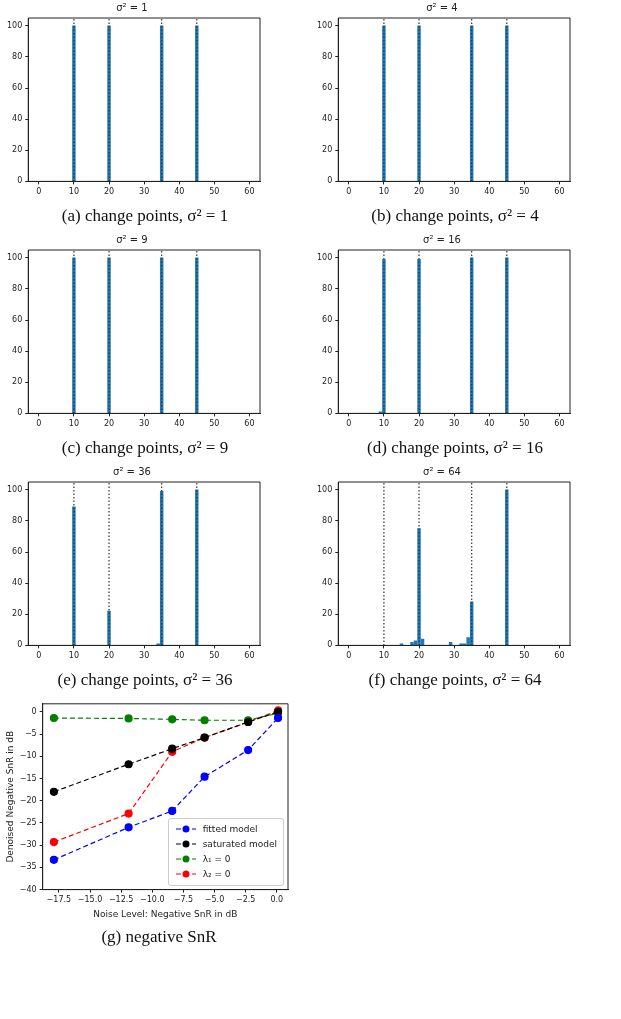  What do you see at coordinates (90, 900) in the screenshot?
I see `x-tick-label: −15.0` at bounding box center [90, 900].